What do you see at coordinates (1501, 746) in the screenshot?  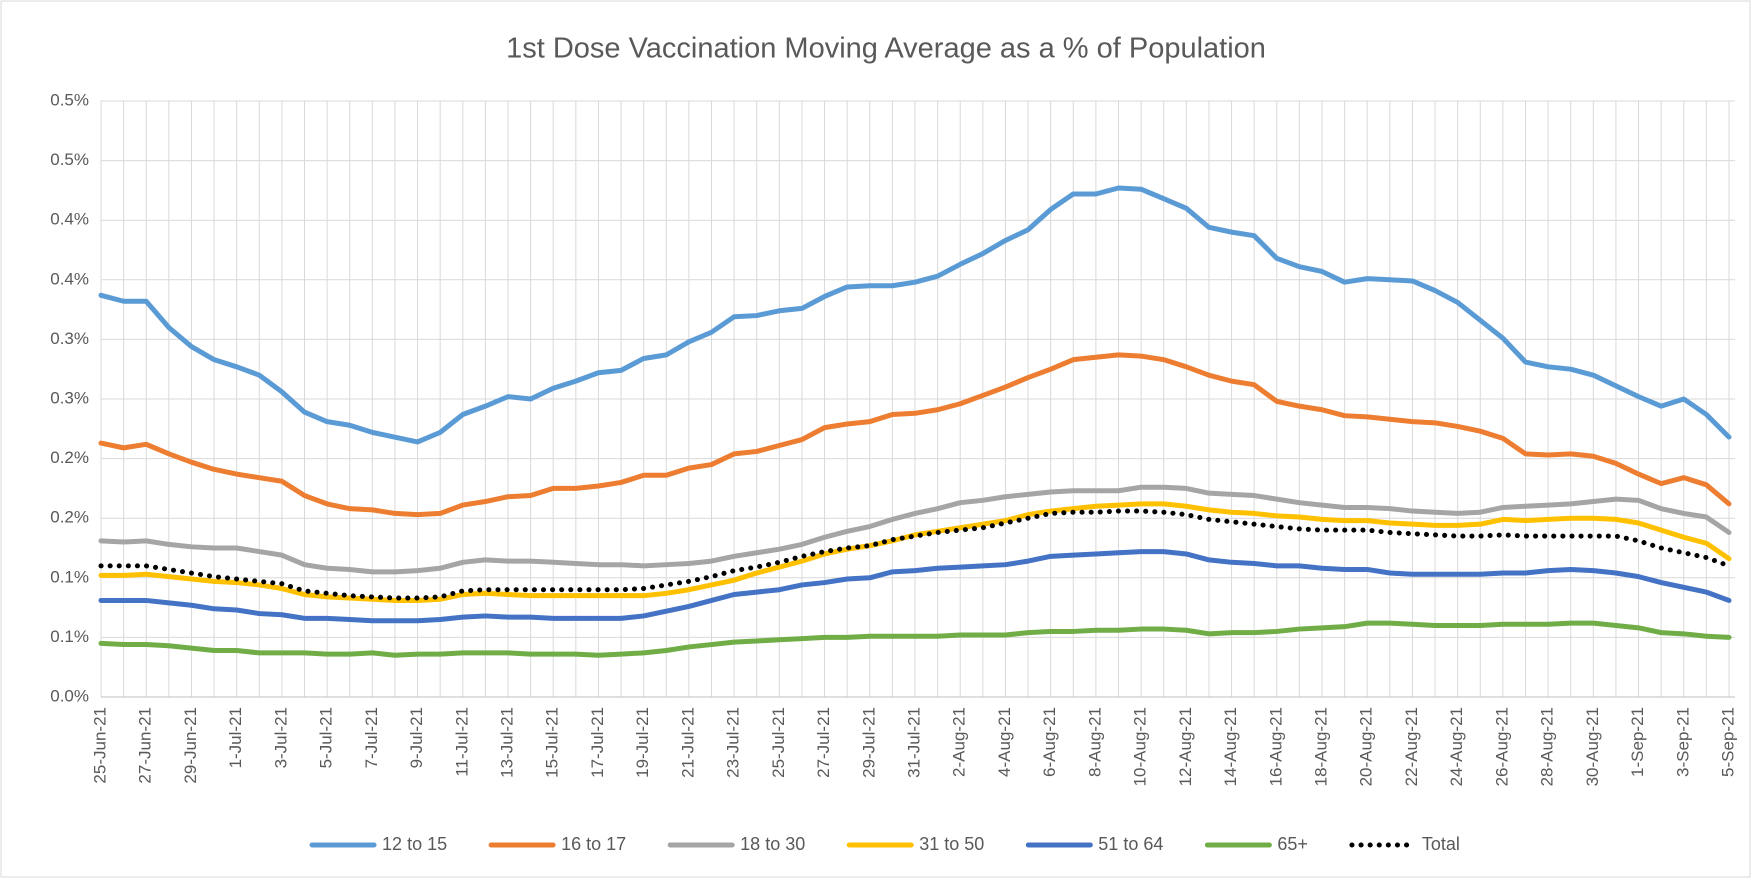 I see `x-tick-label: 26-Aug-21` at bounding box center [1501, 746].